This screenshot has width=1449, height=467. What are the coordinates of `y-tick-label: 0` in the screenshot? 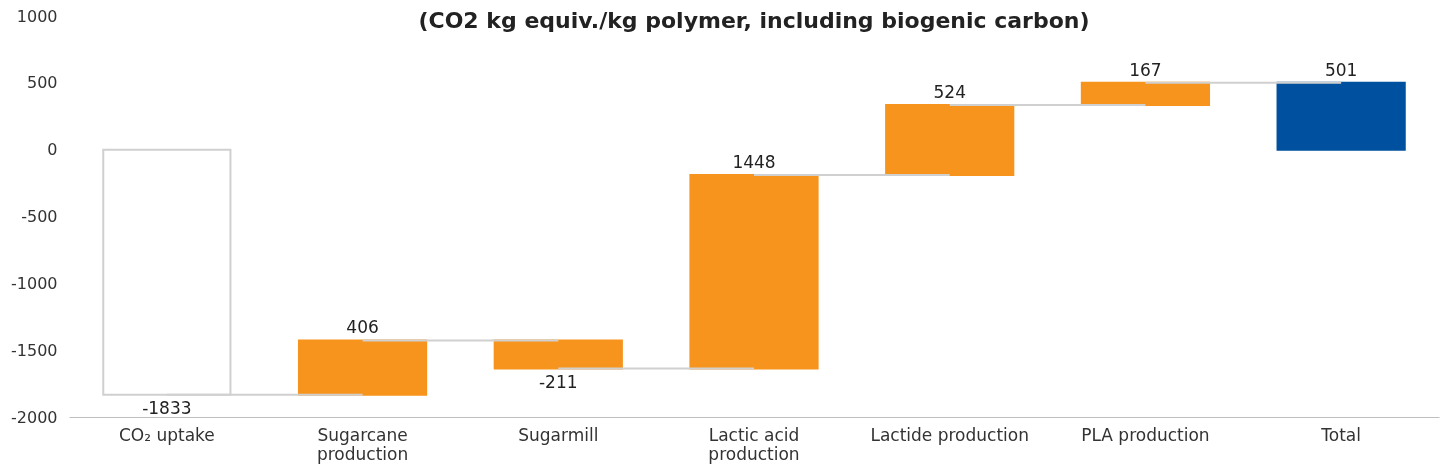 It's located at (52, 150).